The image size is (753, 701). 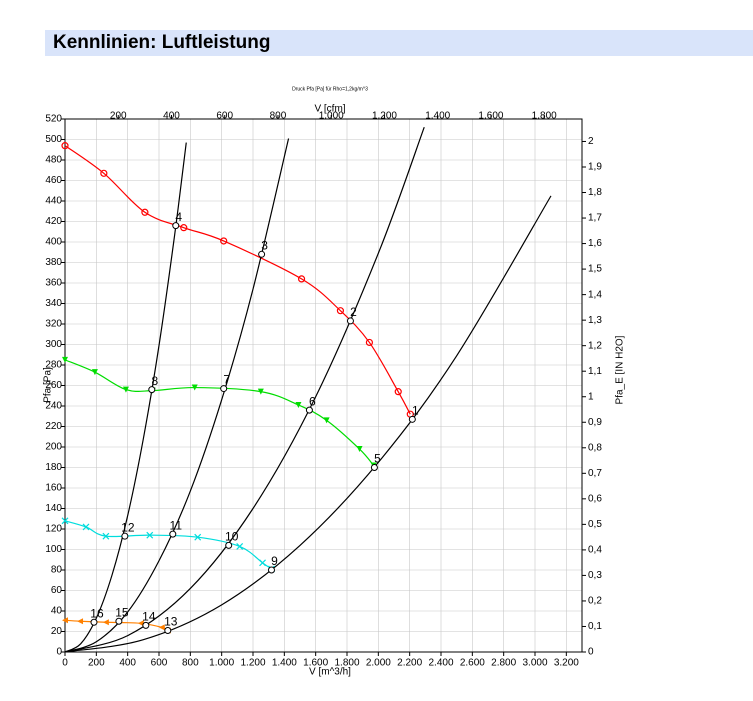 I want to click on point-label: 16, so click(x=97, y=613).